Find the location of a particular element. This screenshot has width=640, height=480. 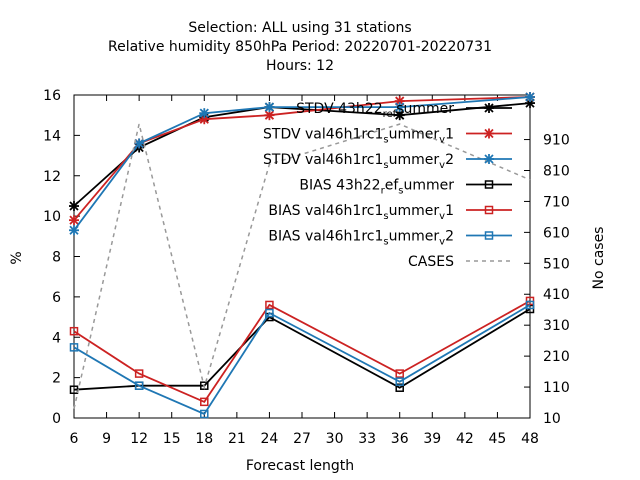

x-tick-label: 42 is located at coordinates (465, 439).